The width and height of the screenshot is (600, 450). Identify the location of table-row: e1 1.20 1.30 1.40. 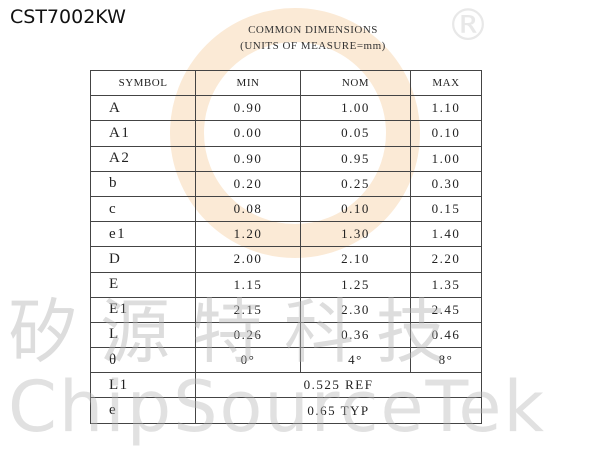
(286, 234).